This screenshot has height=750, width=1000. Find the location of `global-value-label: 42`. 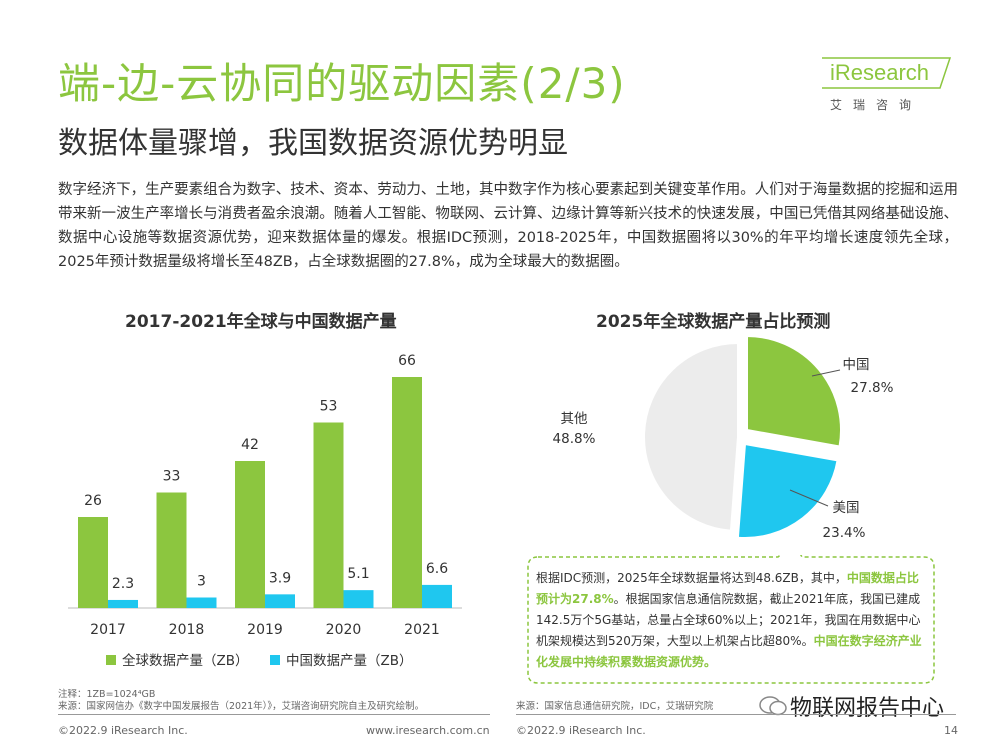

global-value-label: 42 is located at coordinates (250, 445).